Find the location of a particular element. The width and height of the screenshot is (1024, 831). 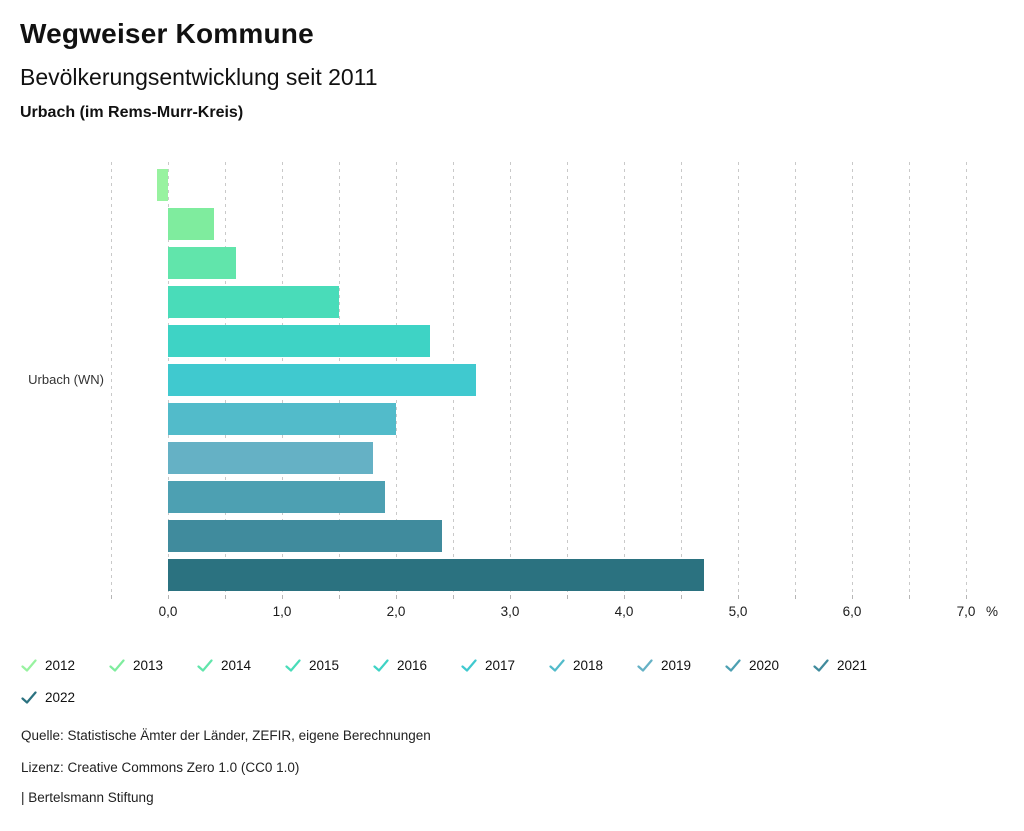

legend-year-label: 2022 is located at coordinates (60, 697).